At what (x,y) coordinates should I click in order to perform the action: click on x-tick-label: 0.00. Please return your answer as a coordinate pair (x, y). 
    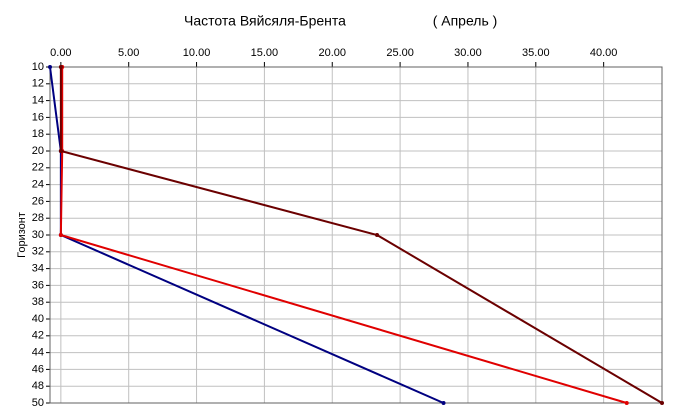
    Looking at the image, I should click on (60, 53).